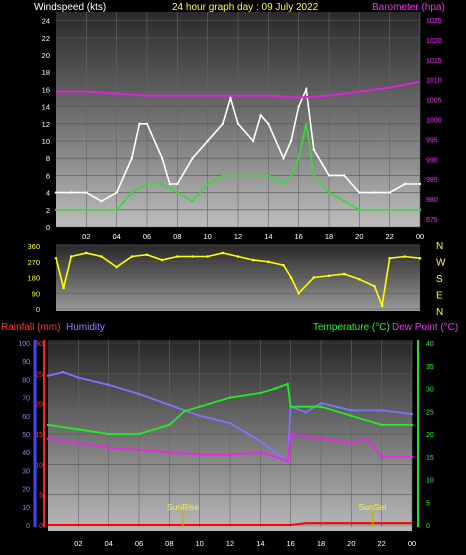  What do you see at coordinates (430, 344) in the screenshot?
I see `temperature-tick-label: 40` at bounding box center [430, 344].